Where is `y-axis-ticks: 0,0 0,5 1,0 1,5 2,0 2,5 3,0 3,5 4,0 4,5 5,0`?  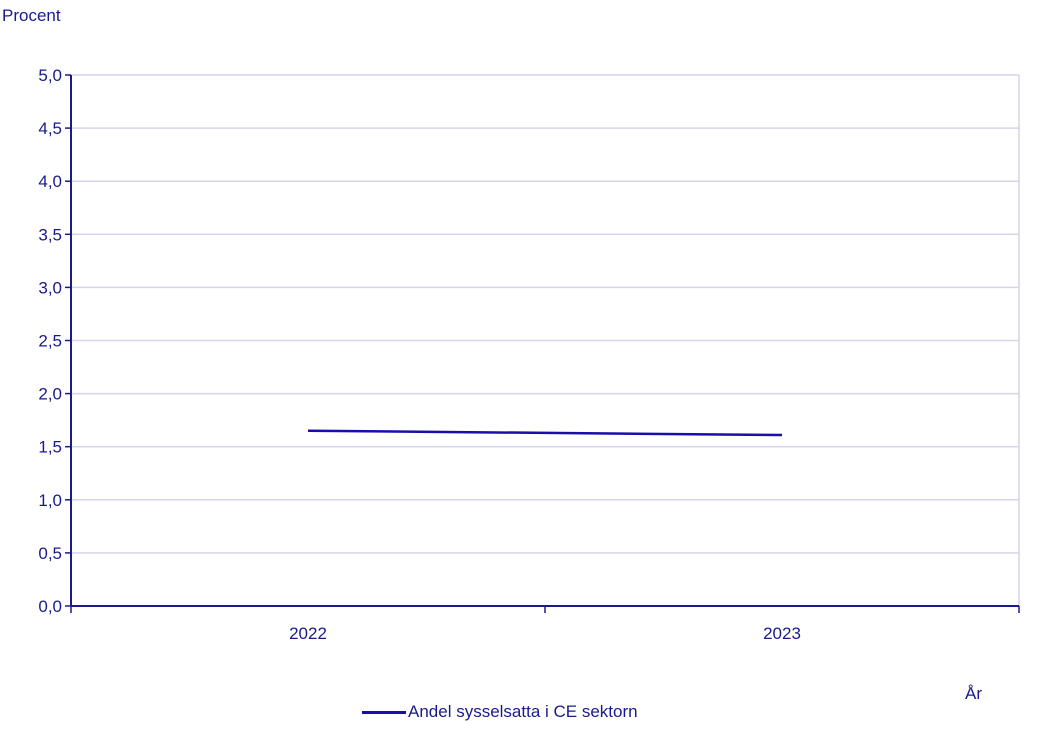 y-axis-ticks: 0,0 0,5 1,0 1,5 2,0 2,5 3,0 3,5 4,0 4,5 5,0 is located at coordinates (54, 341).